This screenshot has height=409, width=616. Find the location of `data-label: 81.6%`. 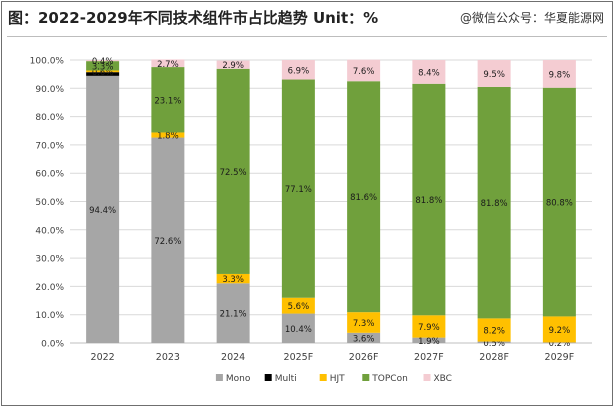

data-label: 81.6% is located at coordinates (363, 198).